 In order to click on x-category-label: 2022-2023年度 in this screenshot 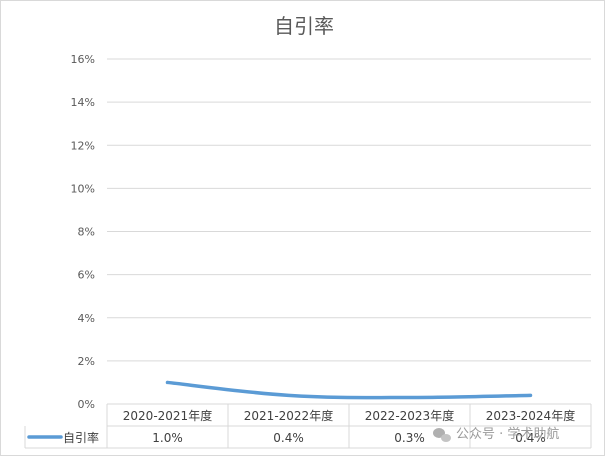, I will do `click(409, 415)`.